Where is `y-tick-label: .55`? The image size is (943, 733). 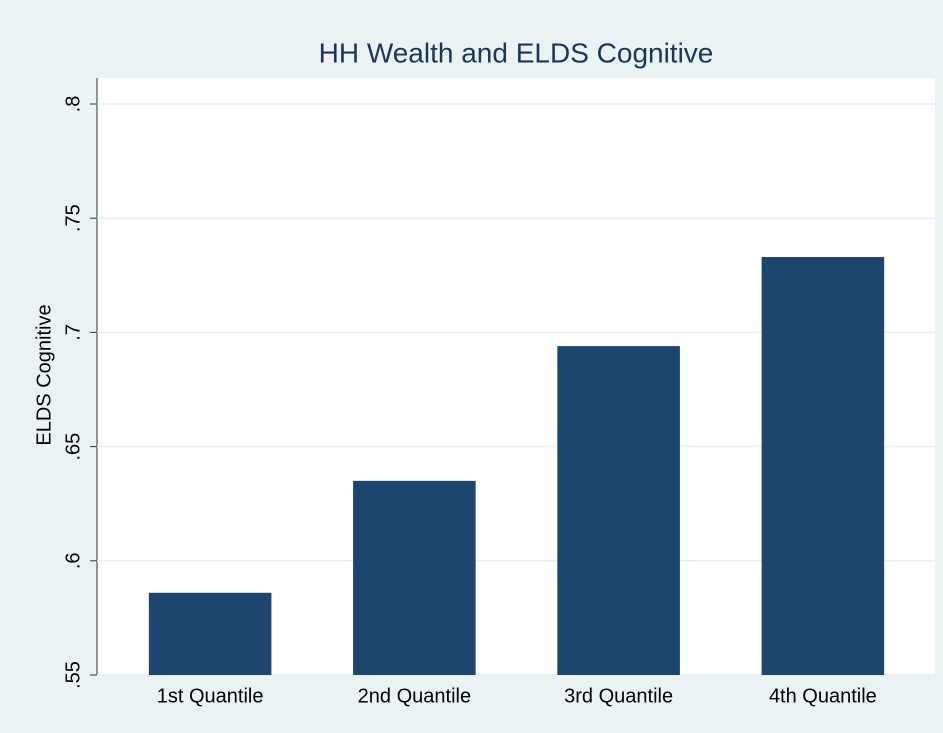 y-tick-label: .55 is located at coordinates (73, 675).